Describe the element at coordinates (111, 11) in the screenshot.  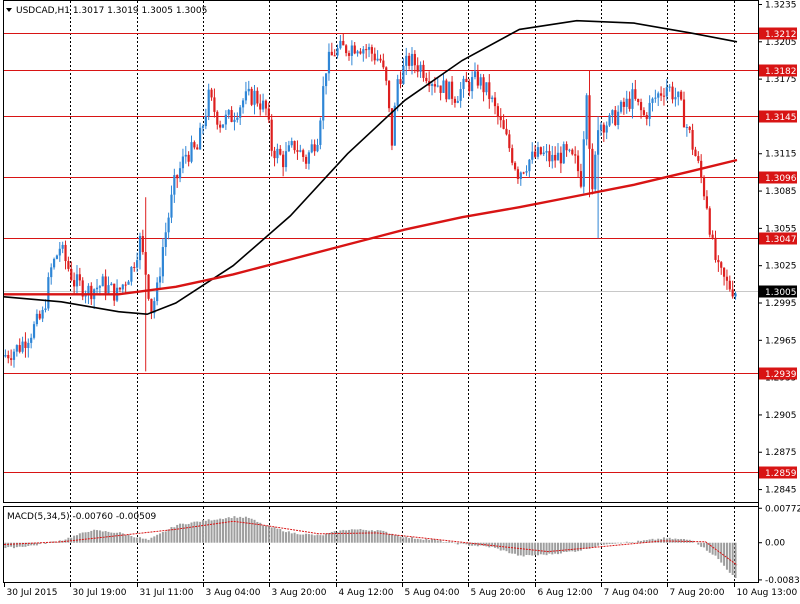
I see `symbol-header: USDCAD,H1 1.3017 1.3019 1.3005 1.3005` at that location.